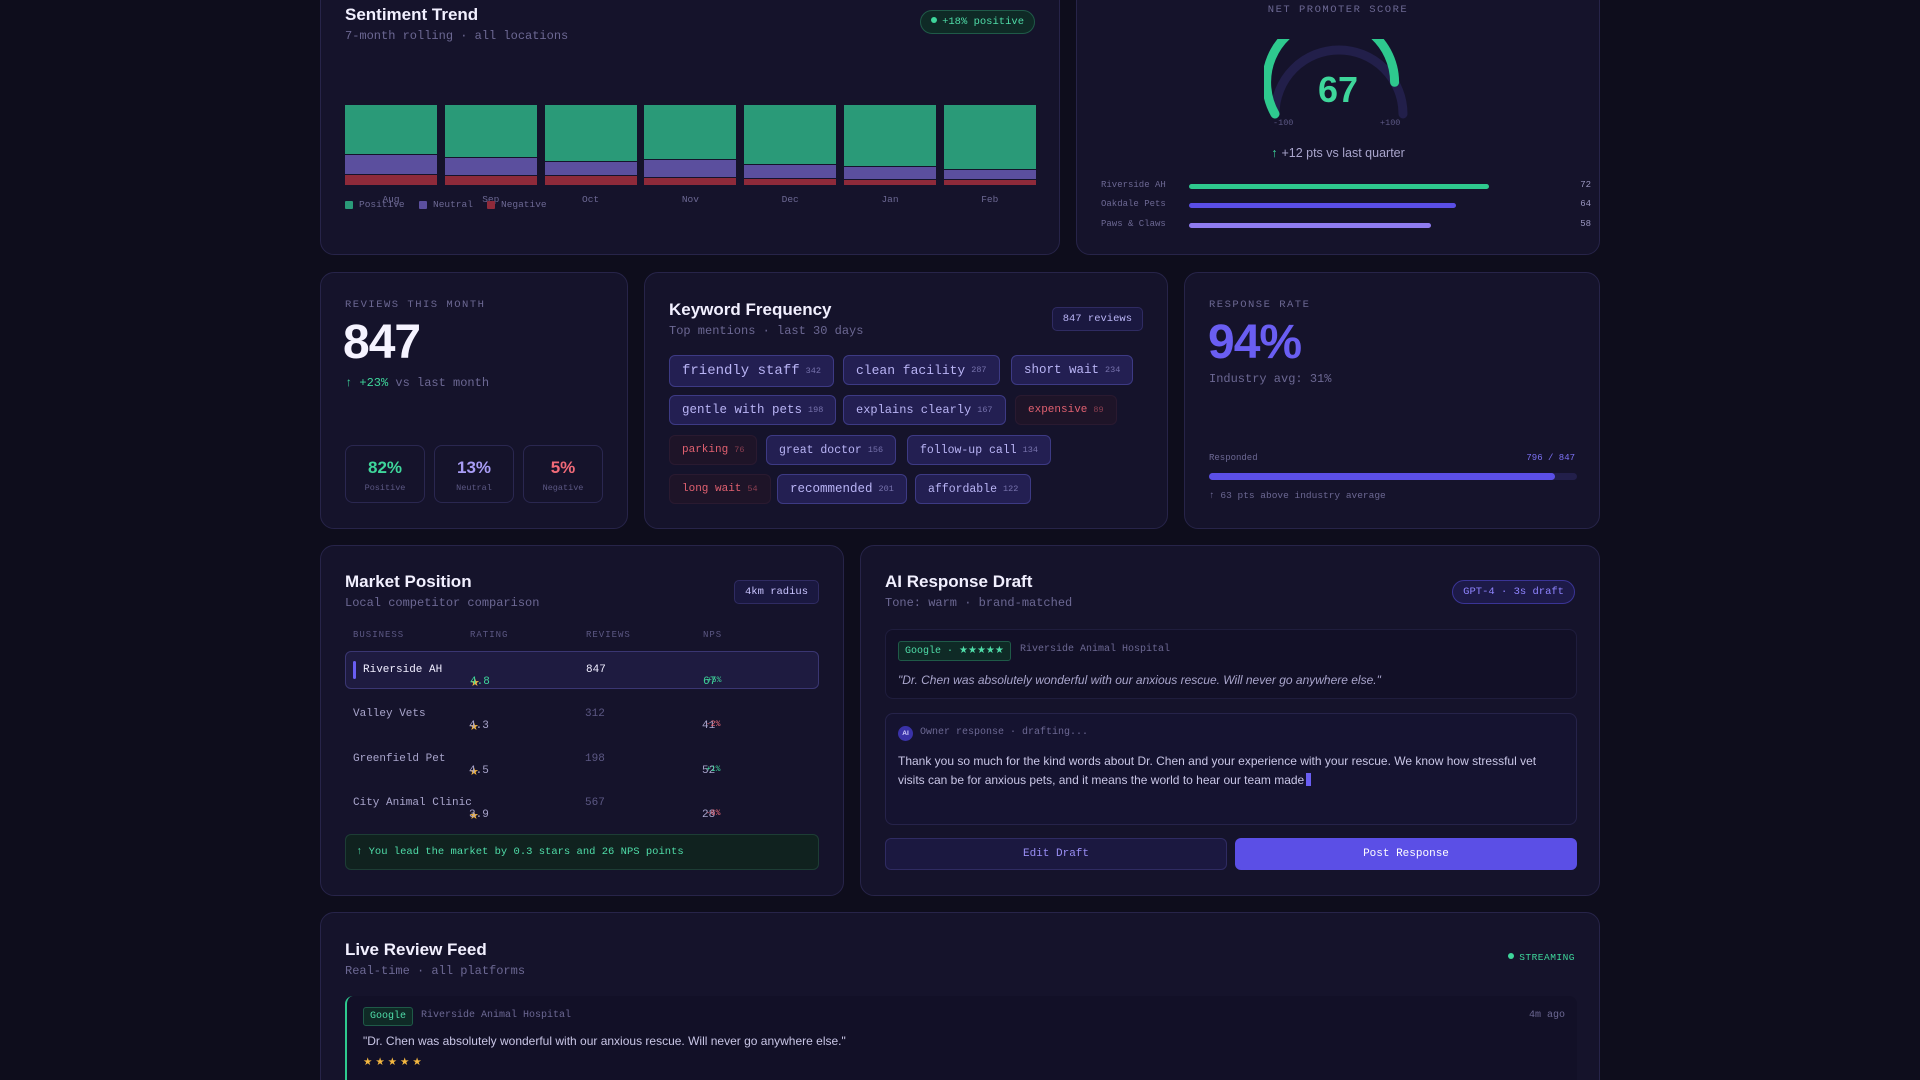 Image resolution: width=1920 pixels, height=1080 pixels. I want to click on keyword-chip: clean facility 287, so click(921, 370).